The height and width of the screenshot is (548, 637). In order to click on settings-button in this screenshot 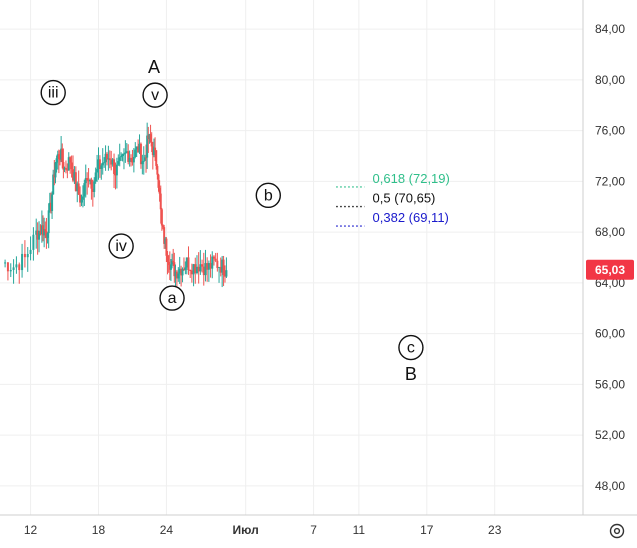, I will do `click(617, 531)`.